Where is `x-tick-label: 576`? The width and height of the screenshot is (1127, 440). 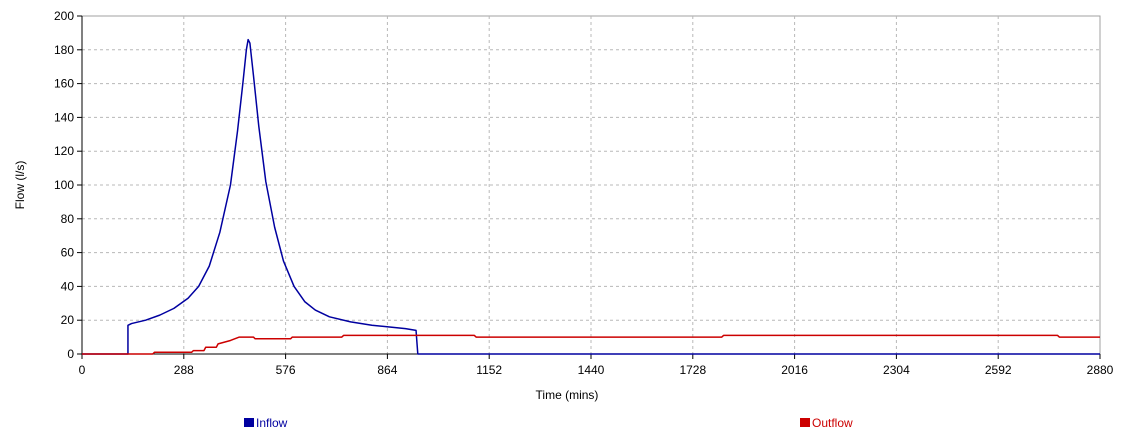 x-tick-label: 576 is located at coordinates (286, 370).